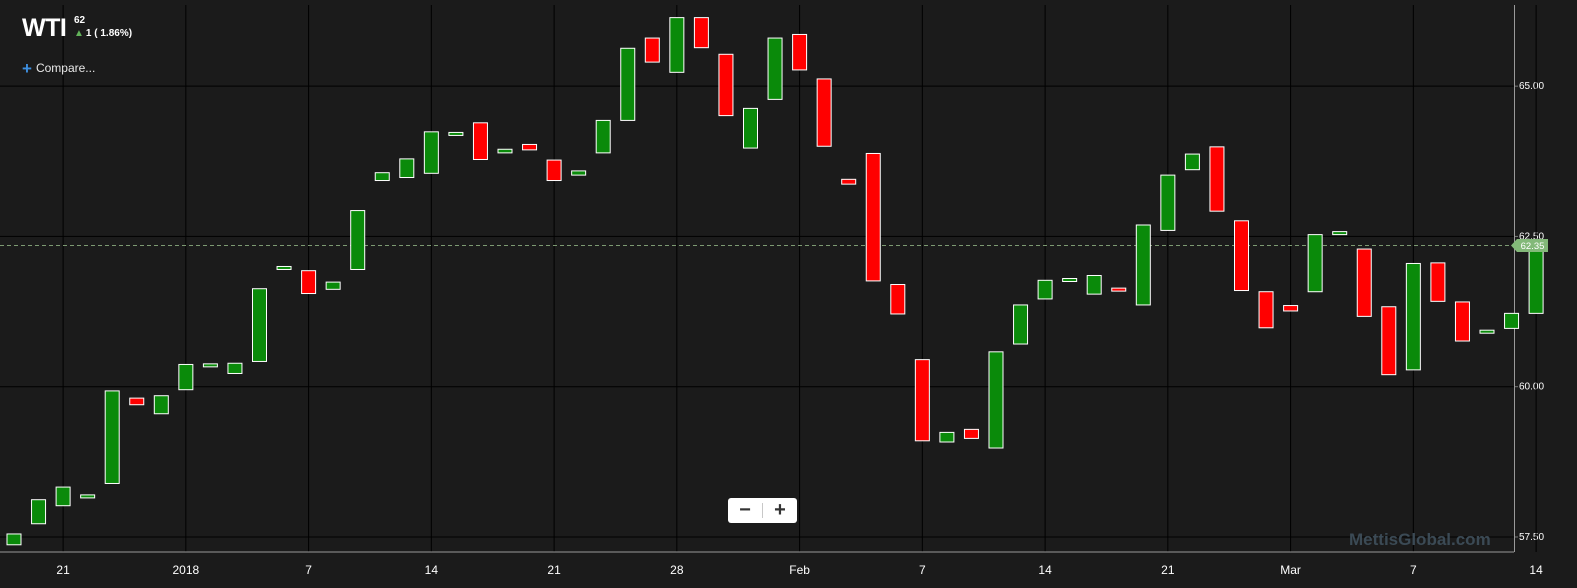 This screenshot has height=588, width=1577. Describe the element at coordinates (677, 570) in the screenshot. I see `x-tick-label: 28` at that location.